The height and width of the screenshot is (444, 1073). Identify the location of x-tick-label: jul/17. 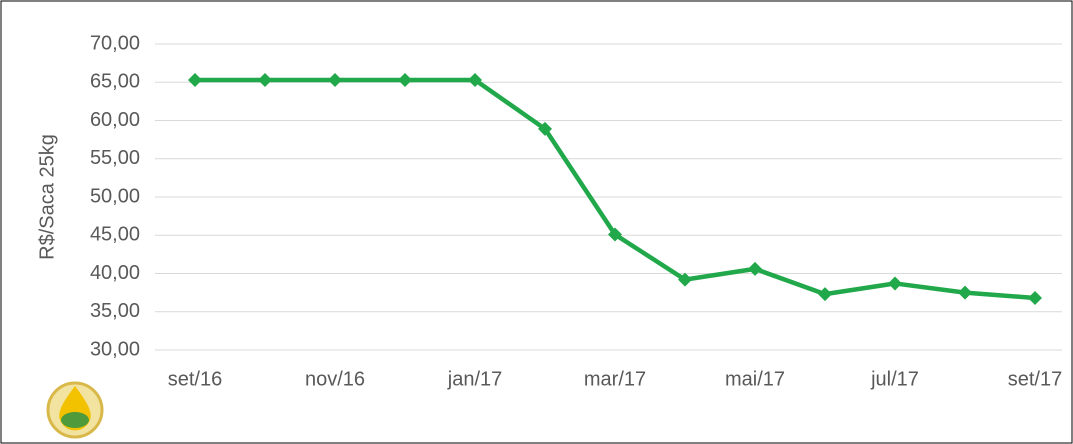
(894, 379).